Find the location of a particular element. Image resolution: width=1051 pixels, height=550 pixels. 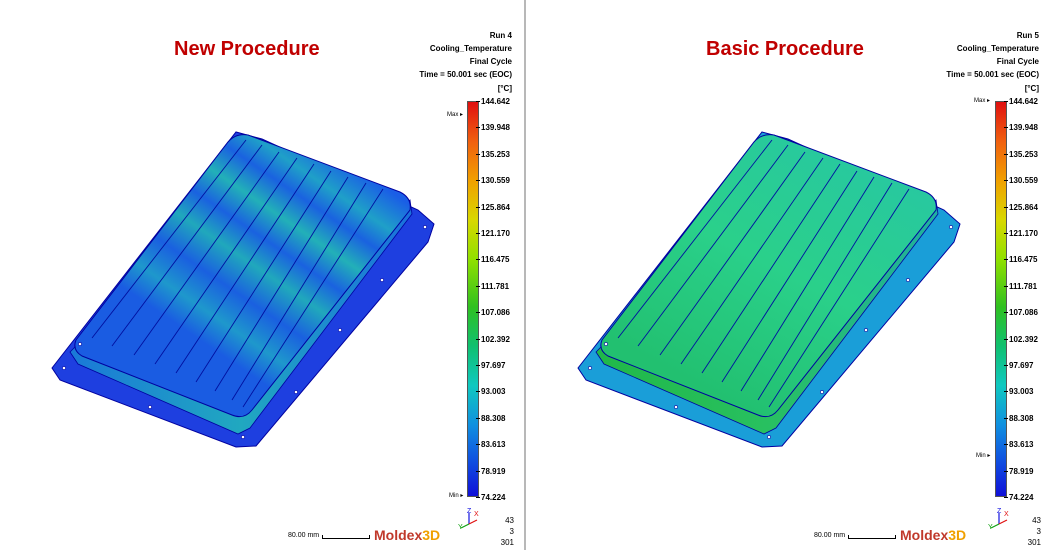

ribs is located at coordinates (237, 273).